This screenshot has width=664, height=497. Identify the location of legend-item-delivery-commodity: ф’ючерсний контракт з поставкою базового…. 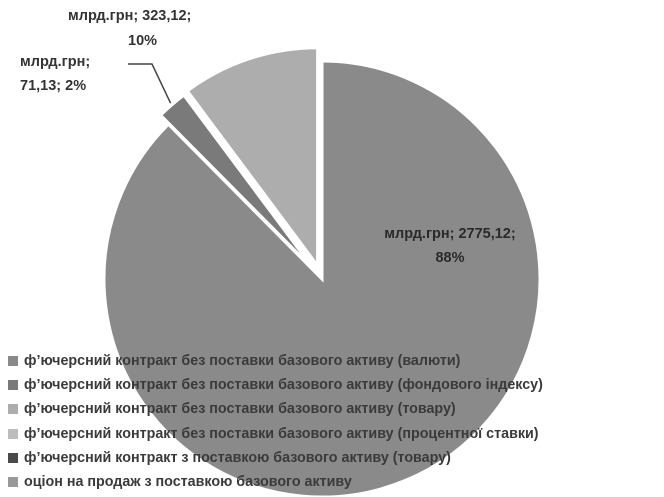
(275, 458).